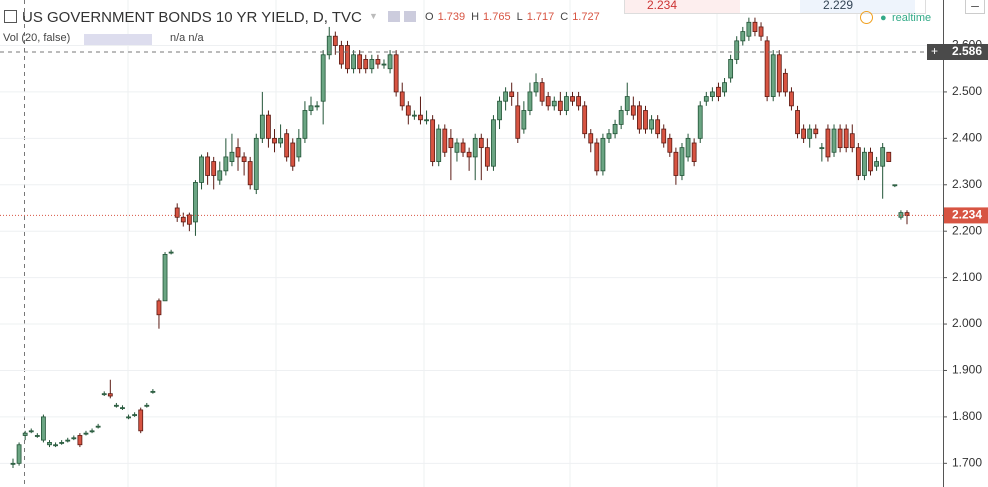  Describe the element at coordinates (775, 7) in the screenshot. I see `quote-box: 2.234 2.229` at that location.